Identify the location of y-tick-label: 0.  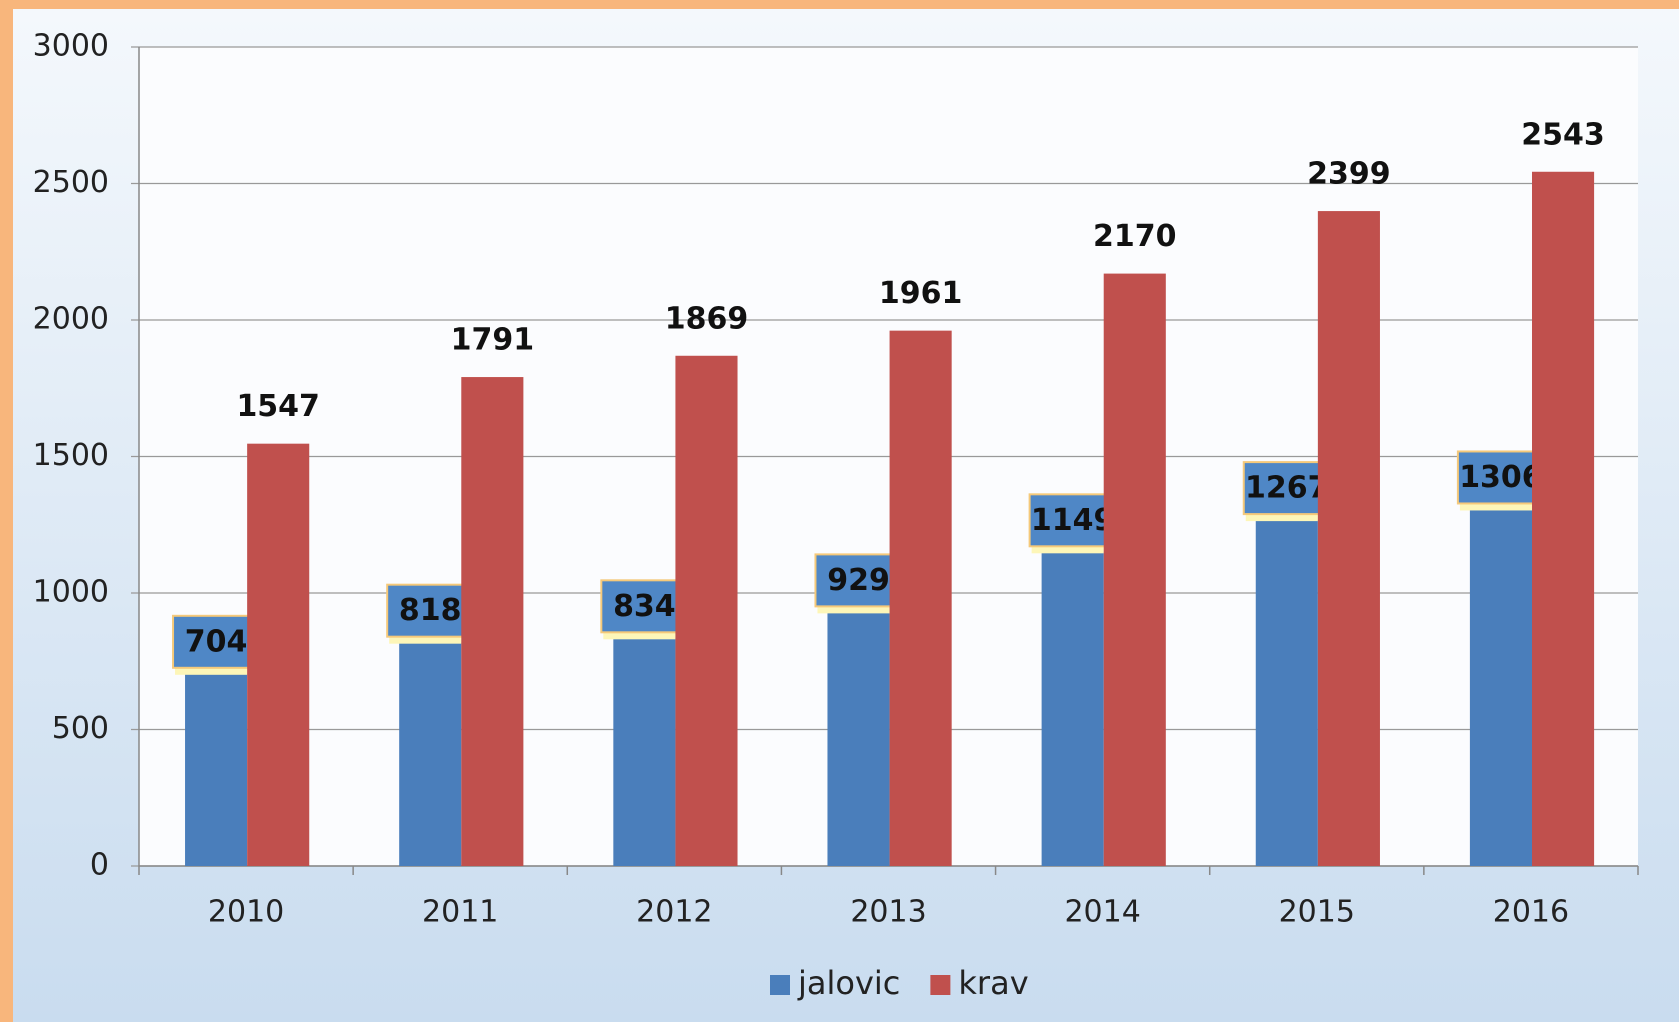
(99, 865).